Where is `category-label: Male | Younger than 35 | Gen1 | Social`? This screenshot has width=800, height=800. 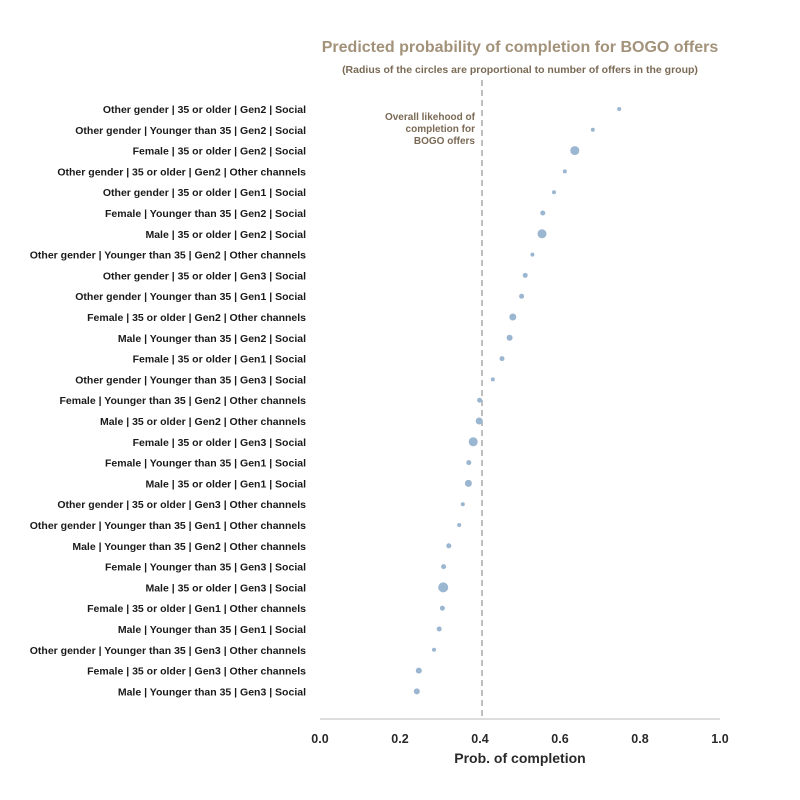
category-label: Male | Younger than 35 | Gen1 | Social is located at coordinates (212, 630).